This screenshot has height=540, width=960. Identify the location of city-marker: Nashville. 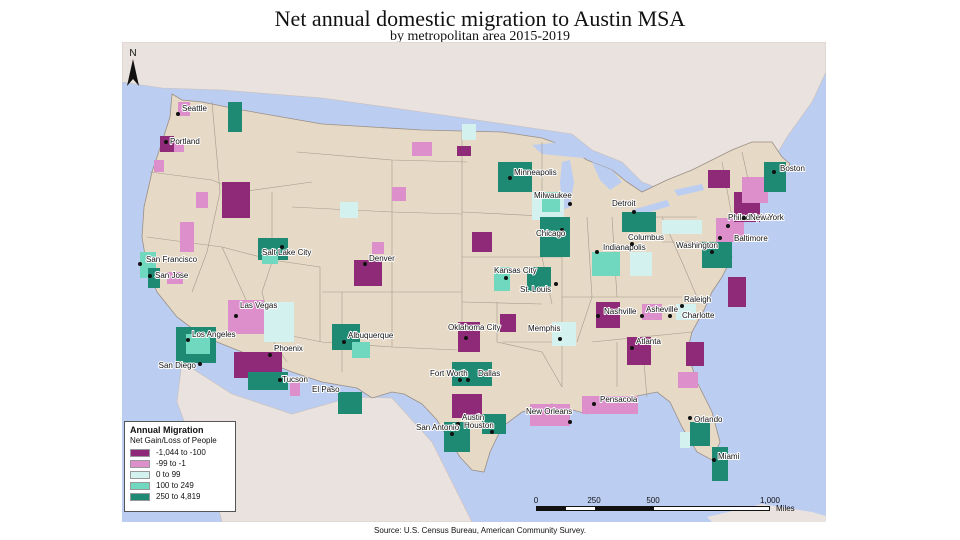
(617, 312).